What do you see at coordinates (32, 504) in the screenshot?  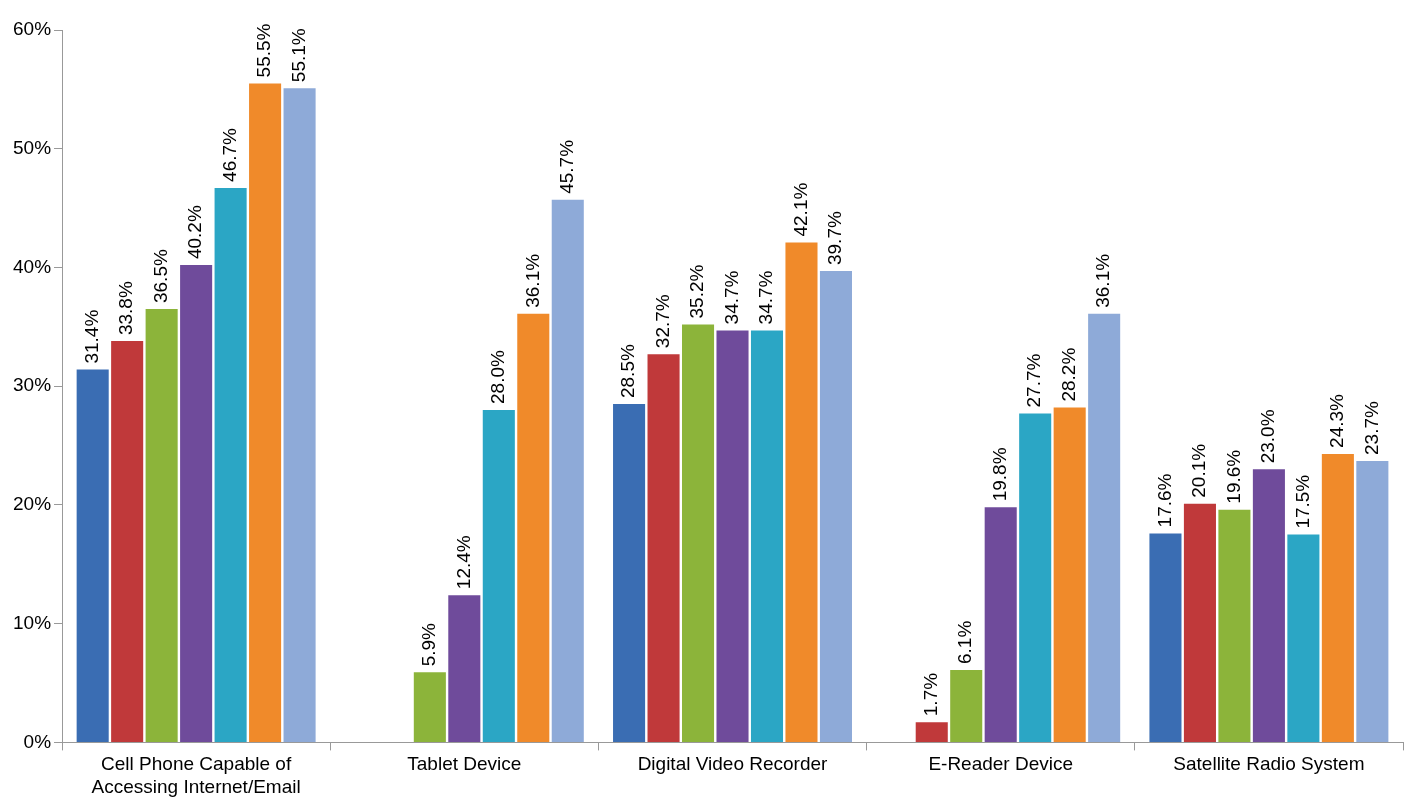 I see `y-tick-label: 20%` at bounding box center [32, 504].